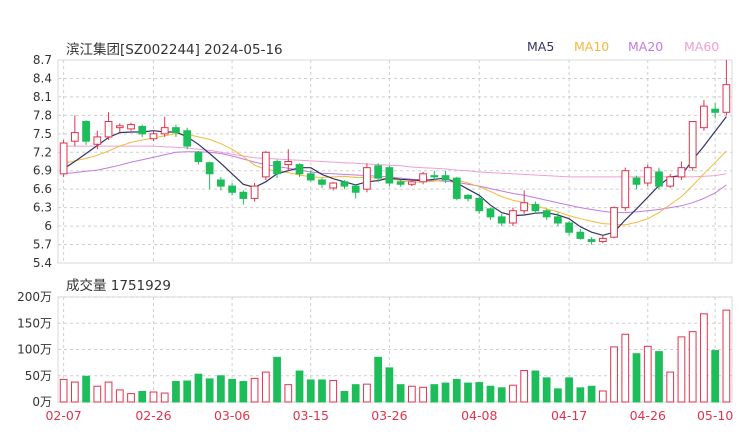  I want to click on volume-tick-label: 50万, so click(38, 376).